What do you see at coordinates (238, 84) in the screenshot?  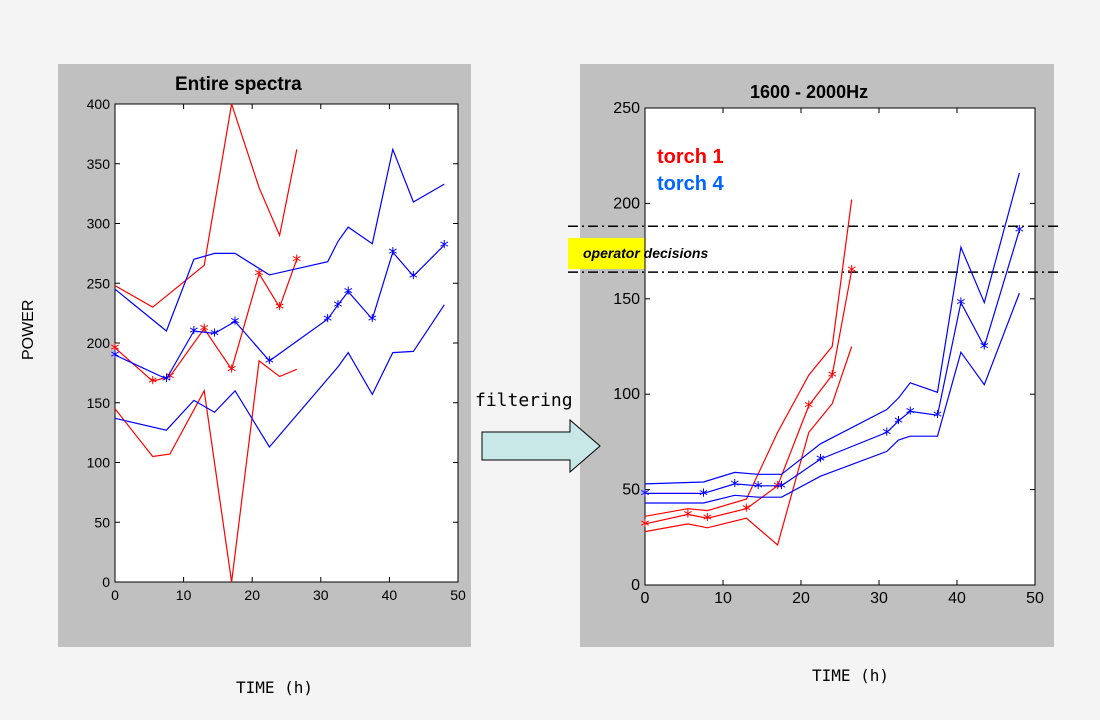 I see `left-chart-title: Entire spectra` at bounding box center [238, 84].